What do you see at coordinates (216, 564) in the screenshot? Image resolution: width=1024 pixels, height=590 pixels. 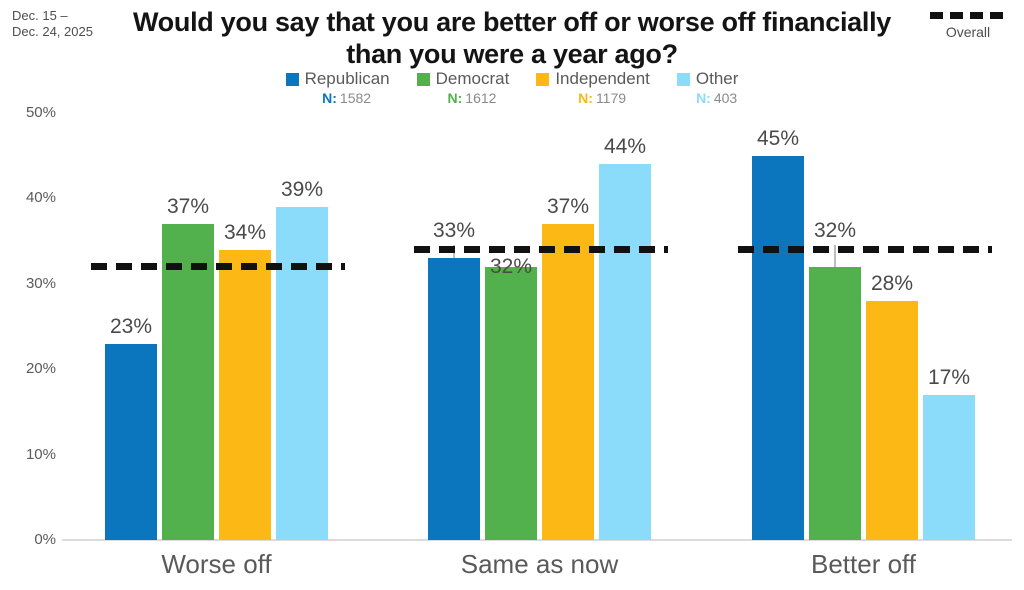 I see `category-label-worse-off: Worse off` at bounding box center [216, 564].